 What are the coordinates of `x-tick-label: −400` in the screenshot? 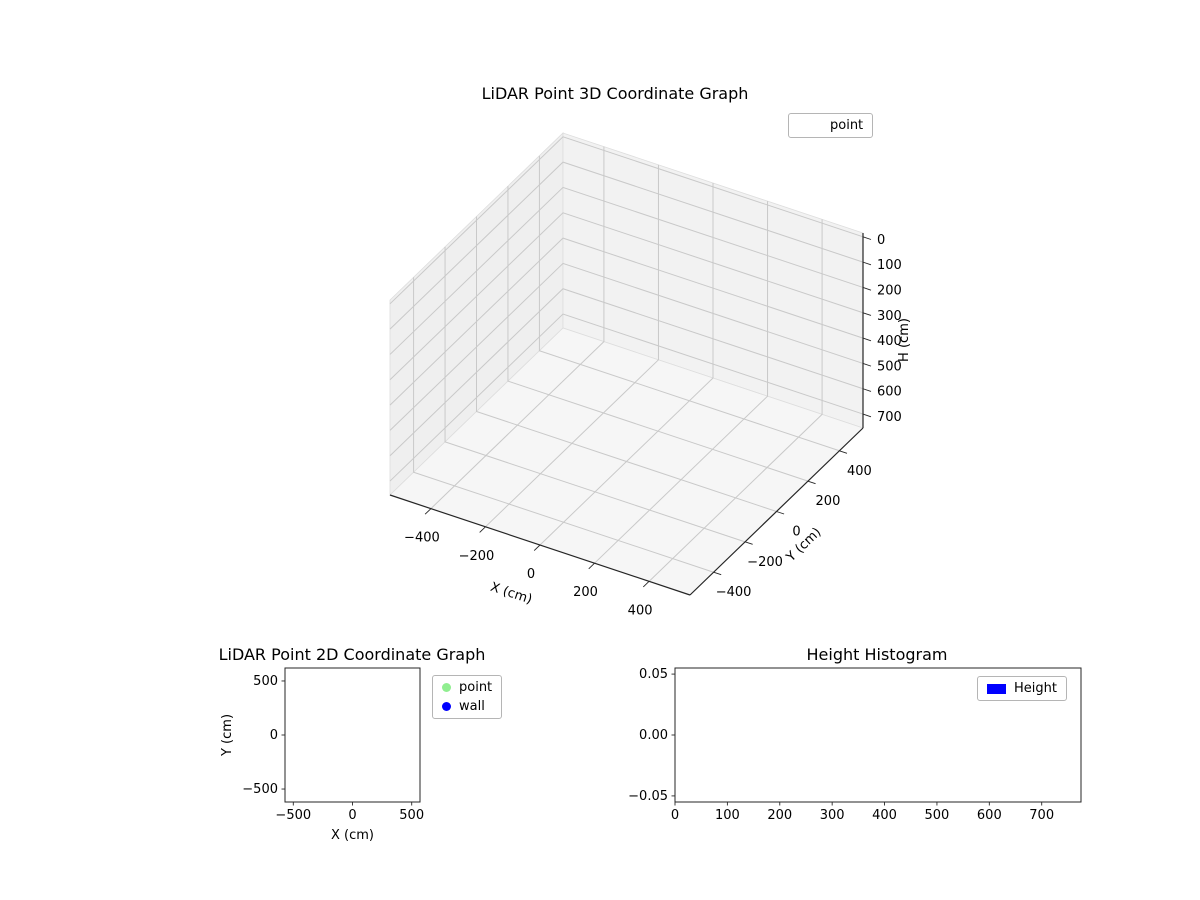 It's located at (422, 538).